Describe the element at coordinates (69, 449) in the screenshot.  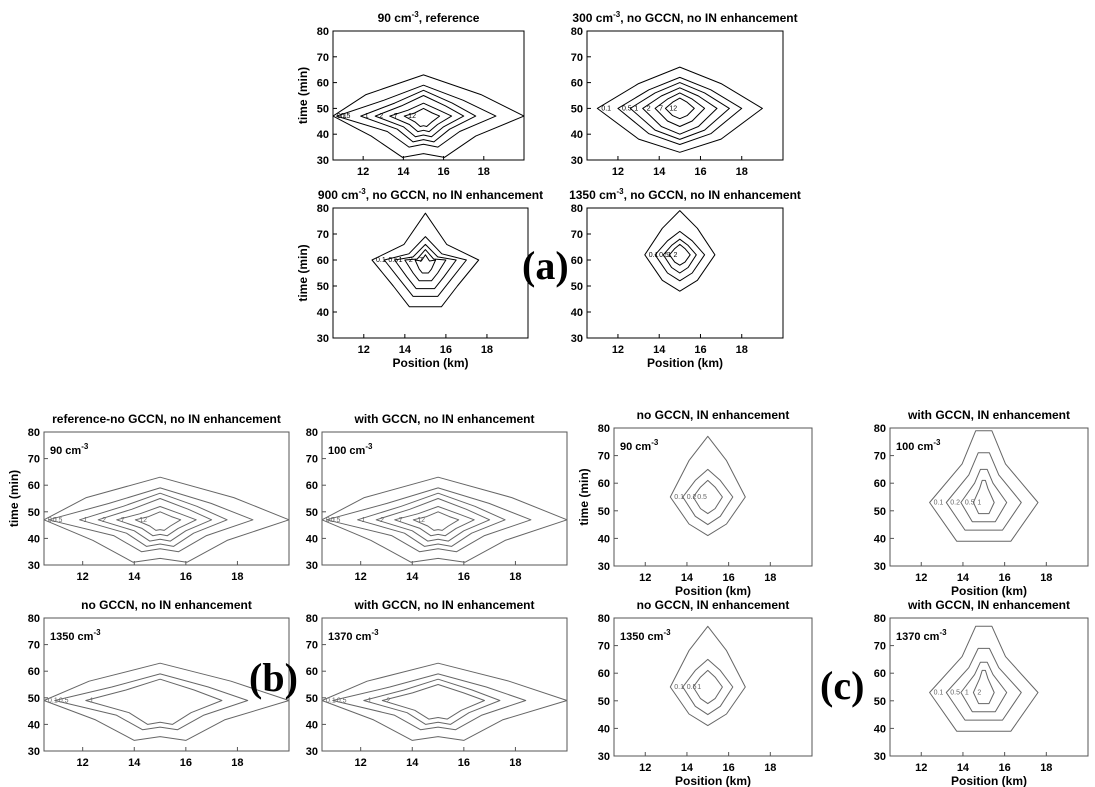
I see `concentration-label: 90 cm-3` at that location.